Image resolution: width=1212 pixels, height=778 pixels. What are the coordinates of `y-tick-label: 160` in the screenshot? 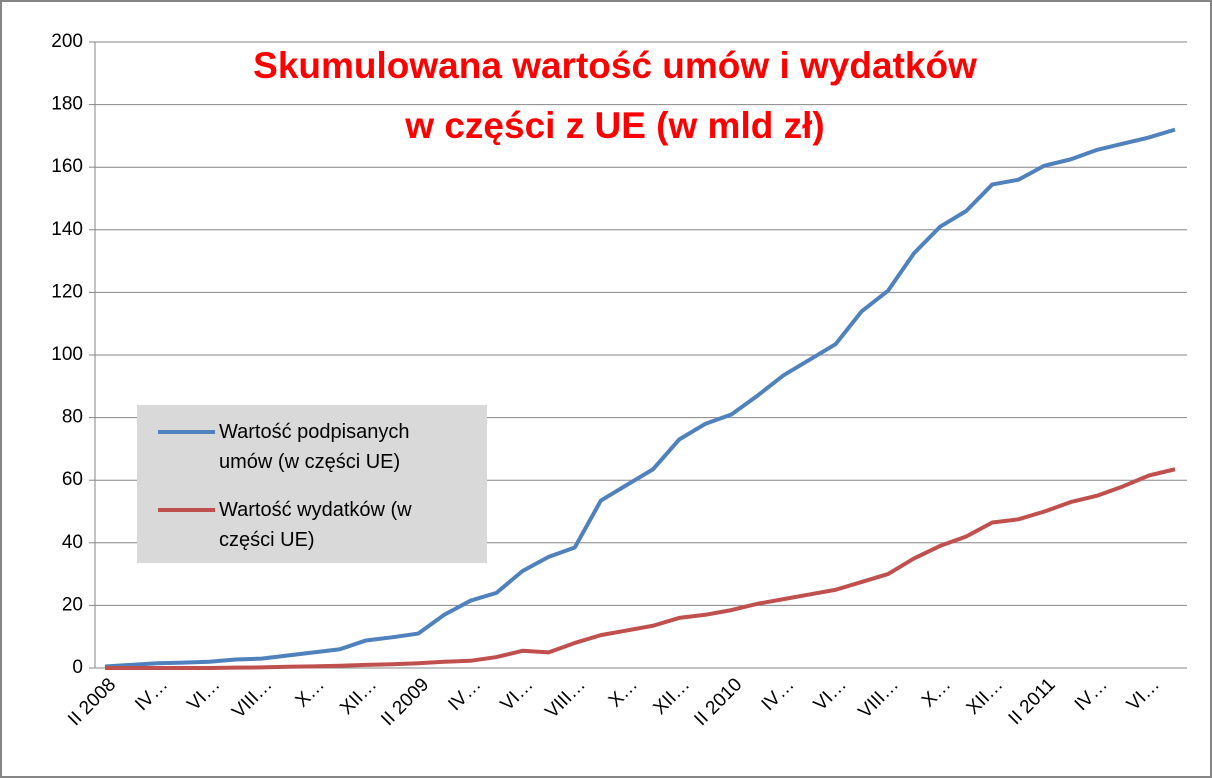 It's located at (67, 166).